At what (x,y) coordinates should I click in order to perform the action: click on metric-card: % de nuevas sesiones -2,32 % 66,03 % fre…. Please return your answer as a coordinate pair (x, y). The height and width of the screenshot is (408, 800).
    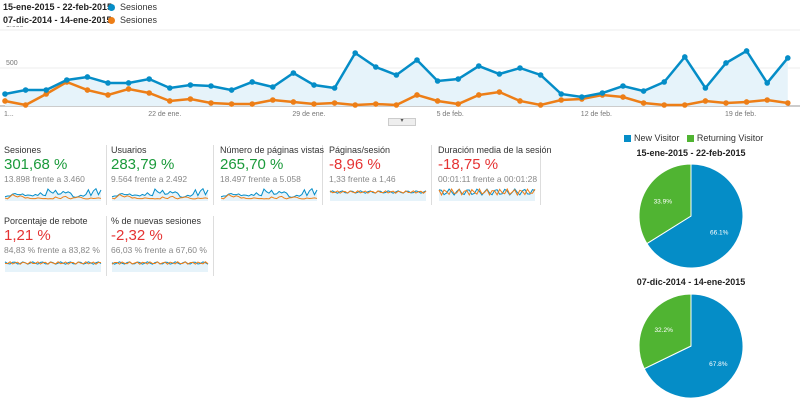
    Looking at the image, I should click on (161, 246).